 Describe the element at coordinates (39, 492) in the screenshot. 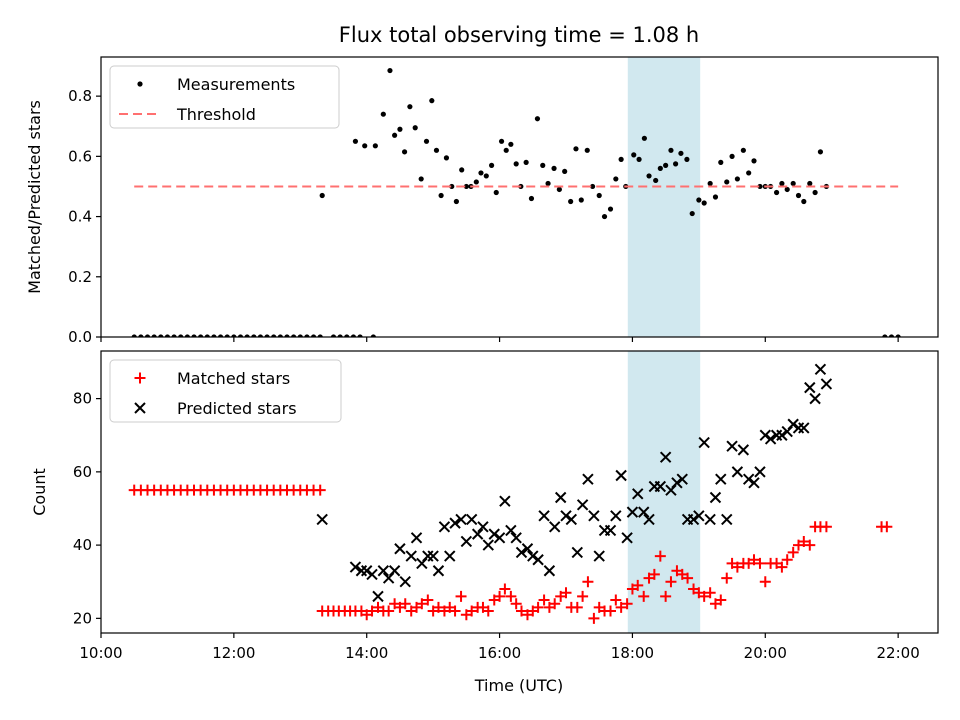

I see `y-axis-label: Count` at that location.